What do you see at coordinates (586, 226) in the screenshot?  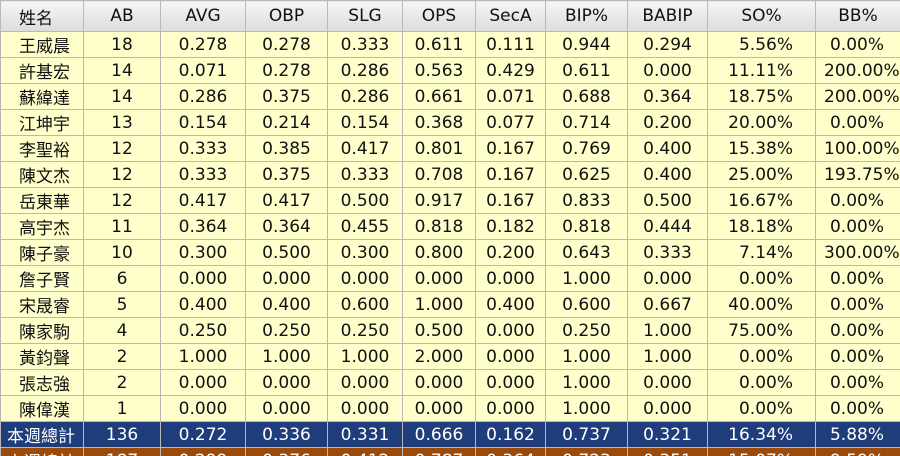 I see `stat-cell: 0.818` at bounding box center [586, 226].